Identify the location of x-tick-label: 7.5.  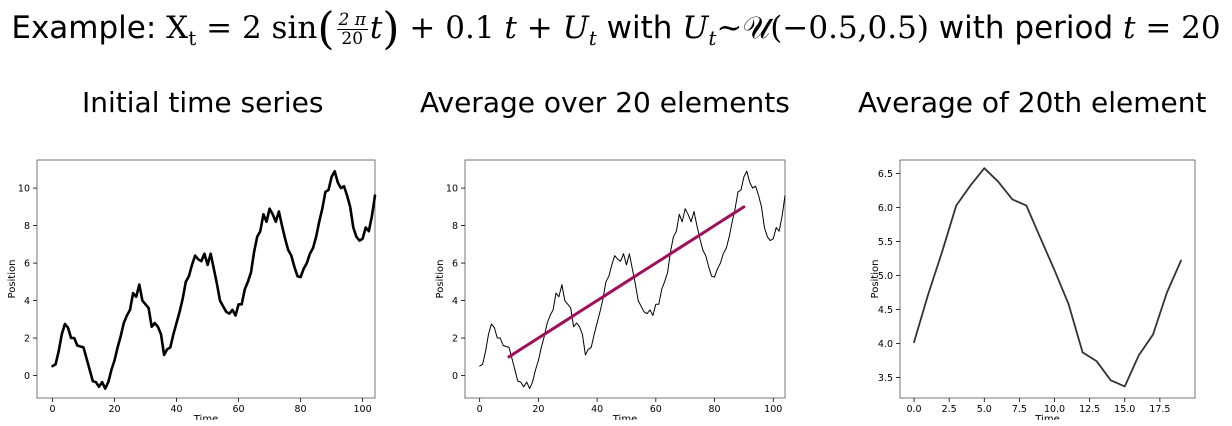
(1019, 409).